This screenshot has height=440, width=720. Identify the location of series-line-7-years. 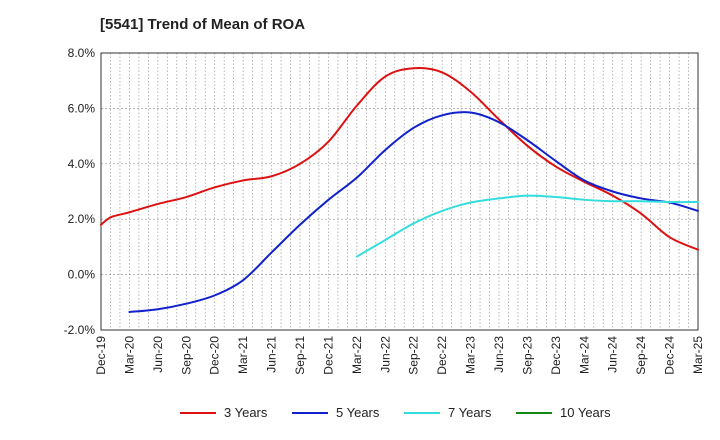
(527, 226).